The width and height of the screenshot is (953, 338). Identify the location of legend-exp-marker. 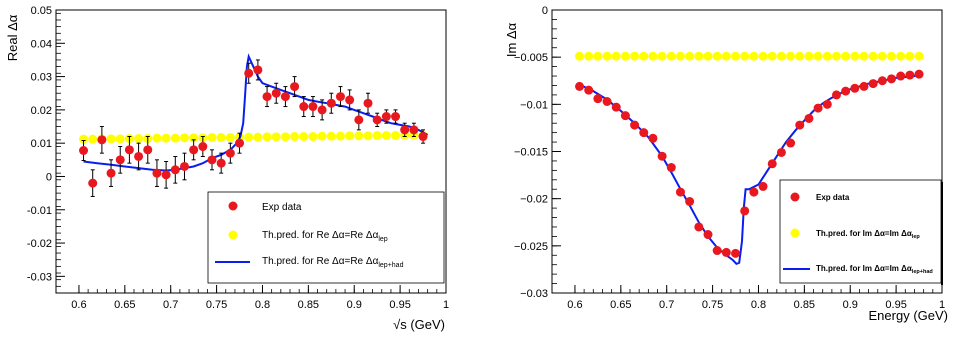
(233, 206).